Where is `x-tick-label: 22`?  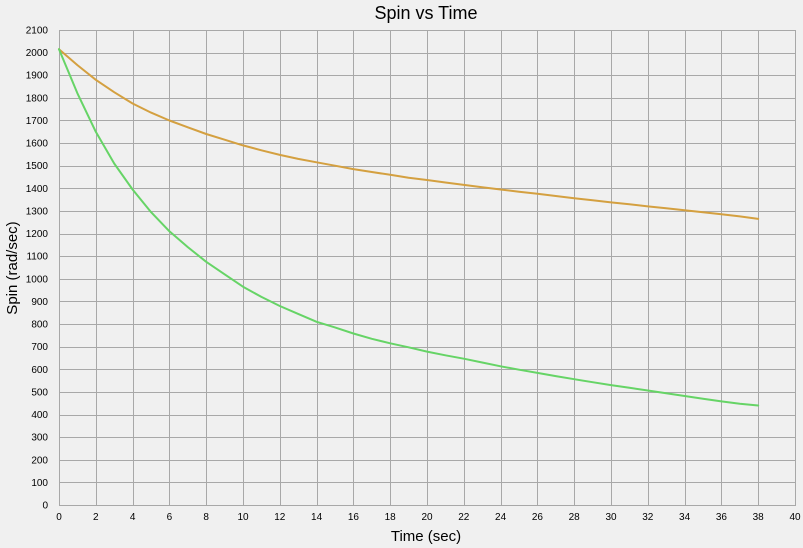 x-tick-label: 22 is located at coordinates (464, 517).